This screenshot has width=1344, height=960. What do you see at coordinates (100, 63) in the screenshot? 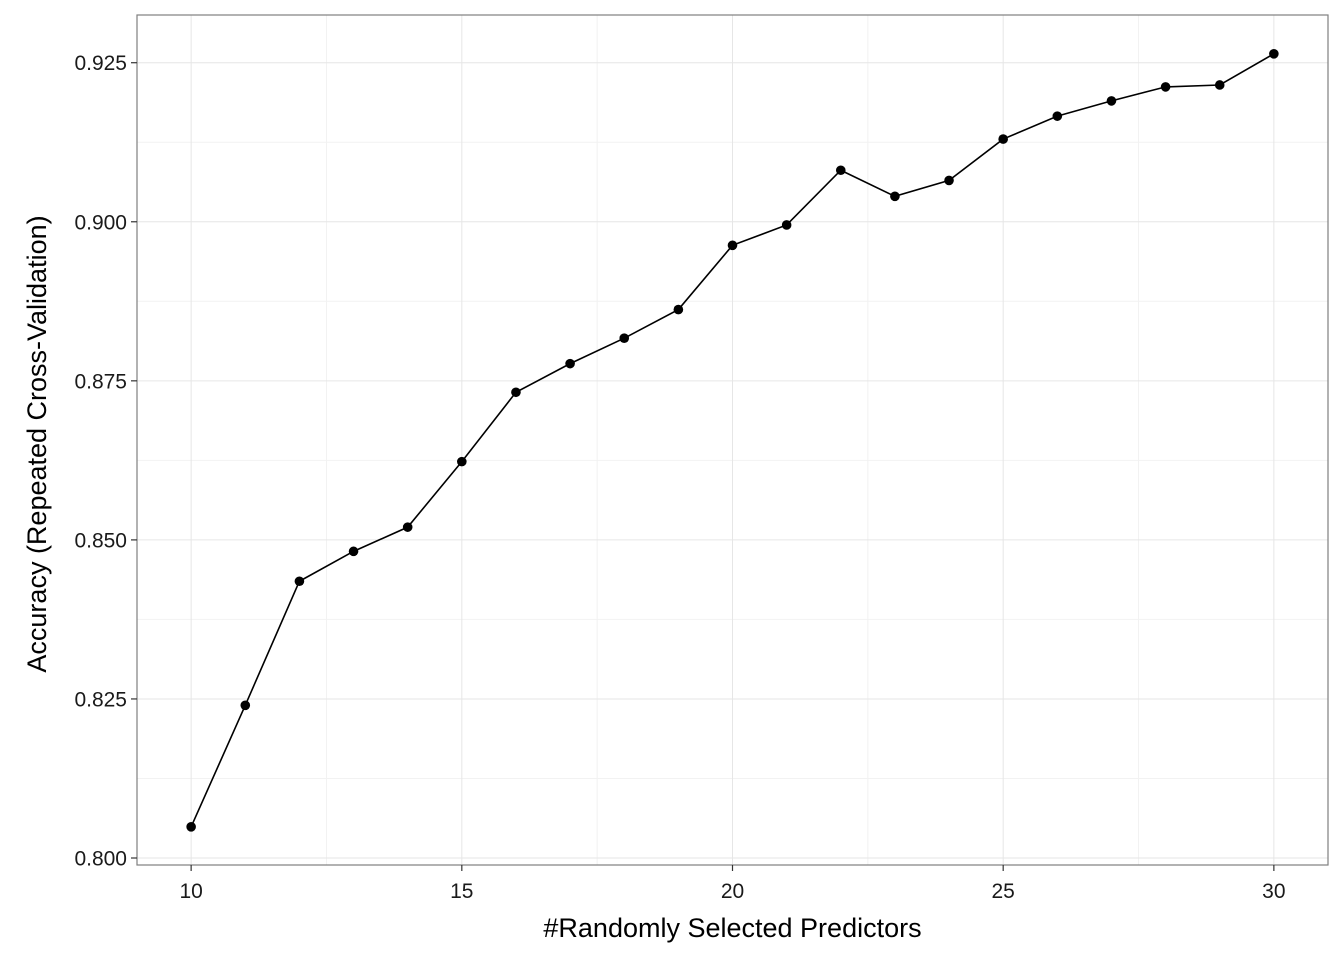
I see `y-tick-label: 0.925` at bounding box center [100, 63].